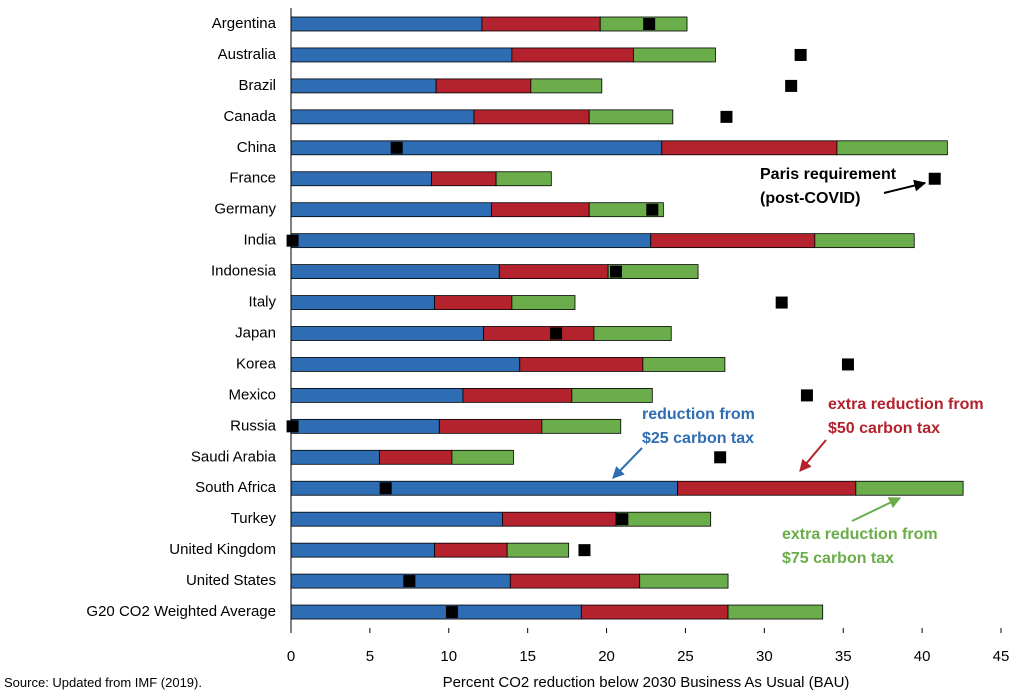 This screenshot has height=699, width=1024. What do you see at coordinates (252, 178) in the screenshot?
I see `y-tick-label: France` at bounding box center [252, 178].